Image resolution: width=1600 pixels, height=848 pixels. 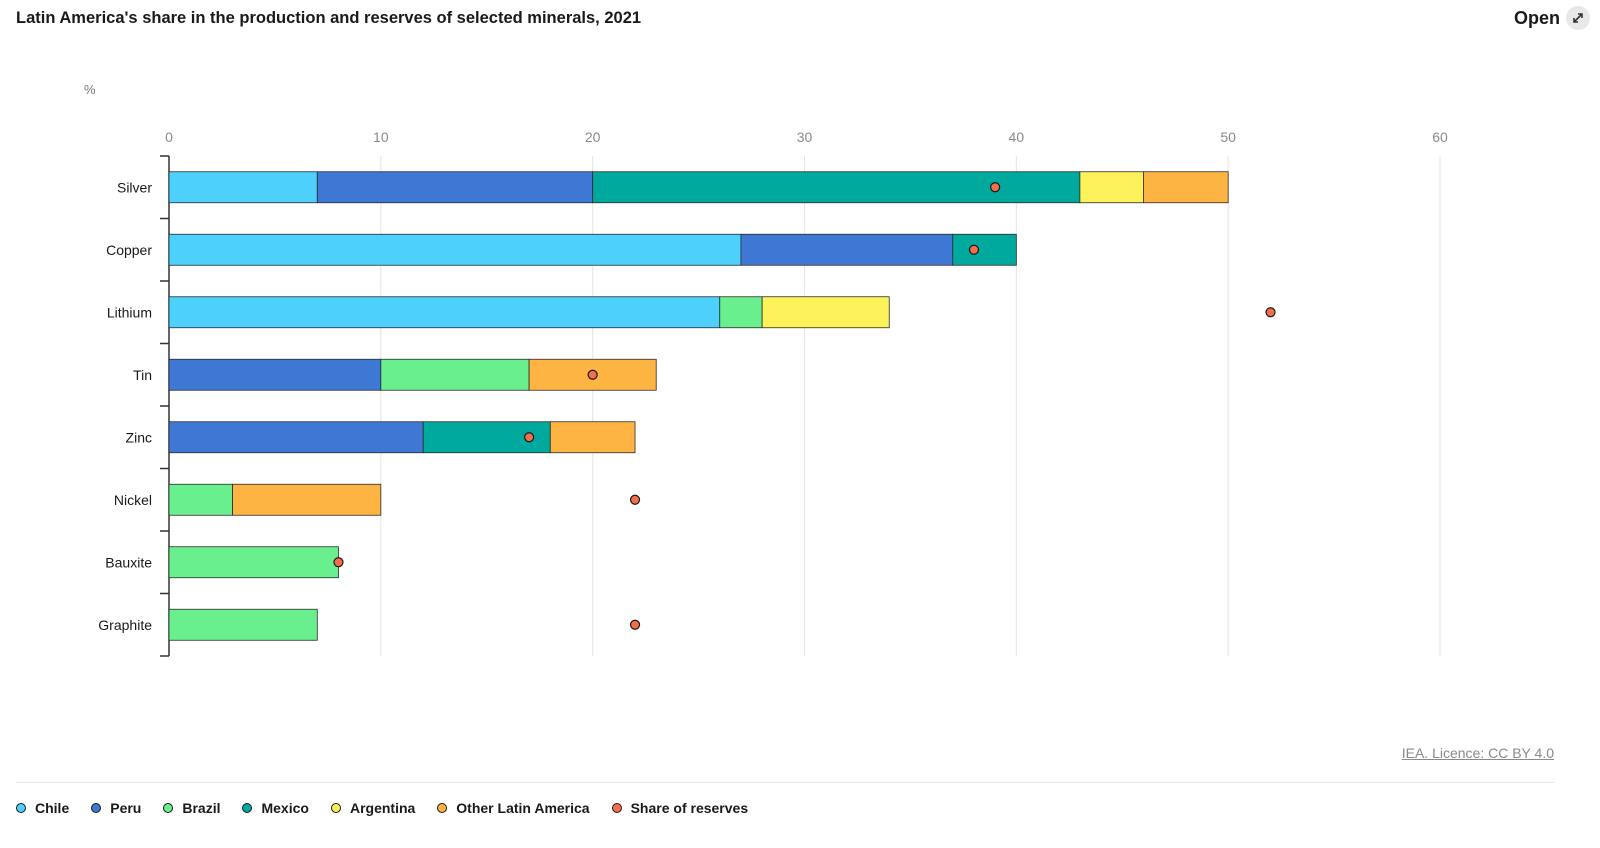 What do you see at coordinates (285, 808) in the screenshot?
I see `legend-label: Mexico` at bounding box center [285, 808].